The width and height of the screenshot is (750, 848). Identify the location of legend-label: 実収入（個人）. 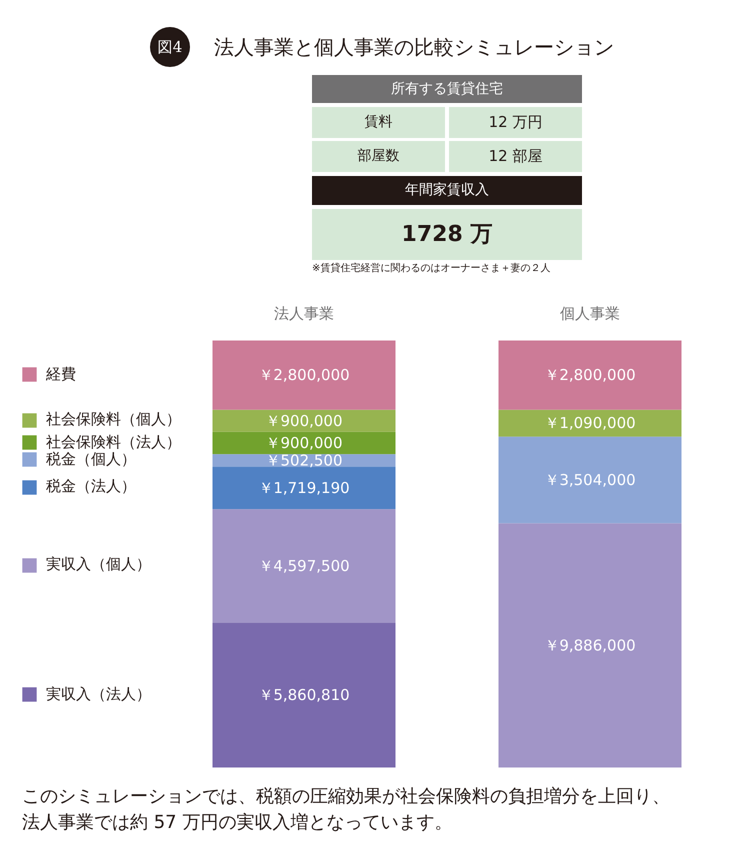
(98, 564).